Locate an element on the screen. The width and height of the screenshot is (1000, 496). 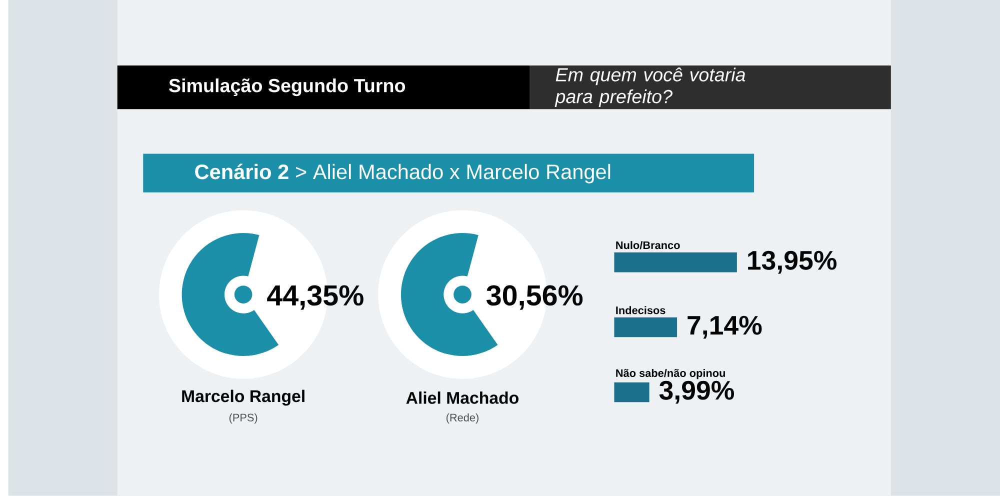
text: (Rede) is located at coordinates (462, 418).